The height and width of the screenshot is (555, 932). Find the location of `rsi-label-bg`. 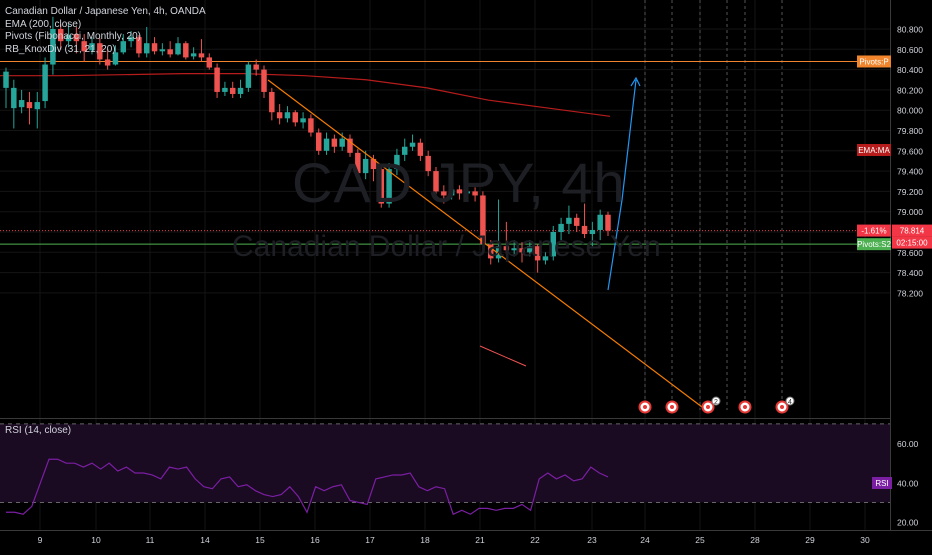

rsi-label-bg is located at coordinates (882, 483).